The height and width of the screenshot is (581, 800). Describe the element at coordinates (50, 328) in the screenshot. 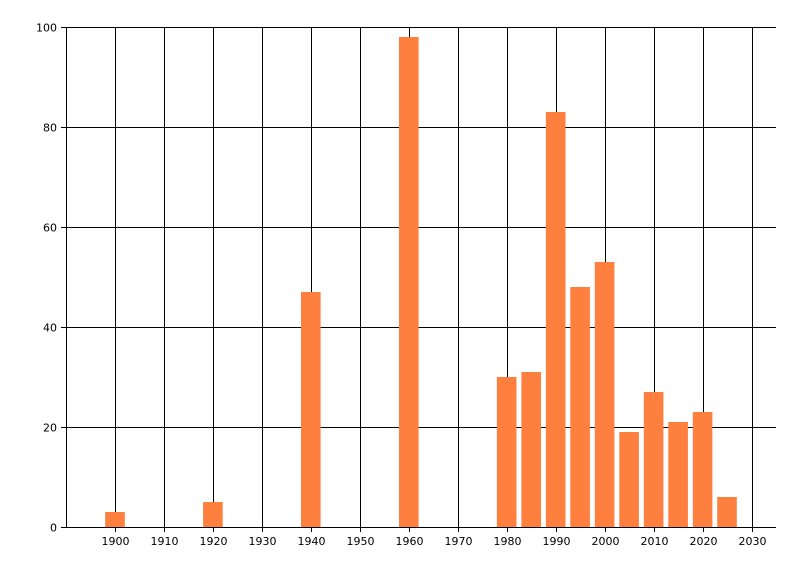

I see `y-tick-label: 40` at that location.